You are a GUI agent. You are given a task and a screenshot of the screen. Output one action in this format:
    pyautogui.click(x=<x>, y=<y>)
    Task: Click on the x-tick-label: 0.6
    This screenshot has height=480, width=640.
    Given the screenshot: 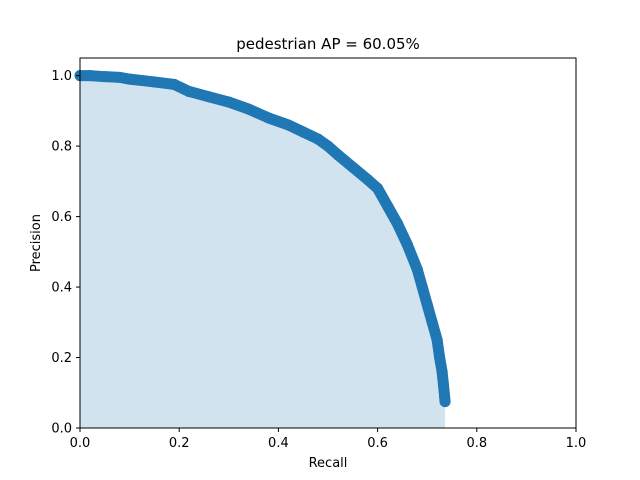 What is the action you would take?
    pyautogui.click(x=377, y=443)
    